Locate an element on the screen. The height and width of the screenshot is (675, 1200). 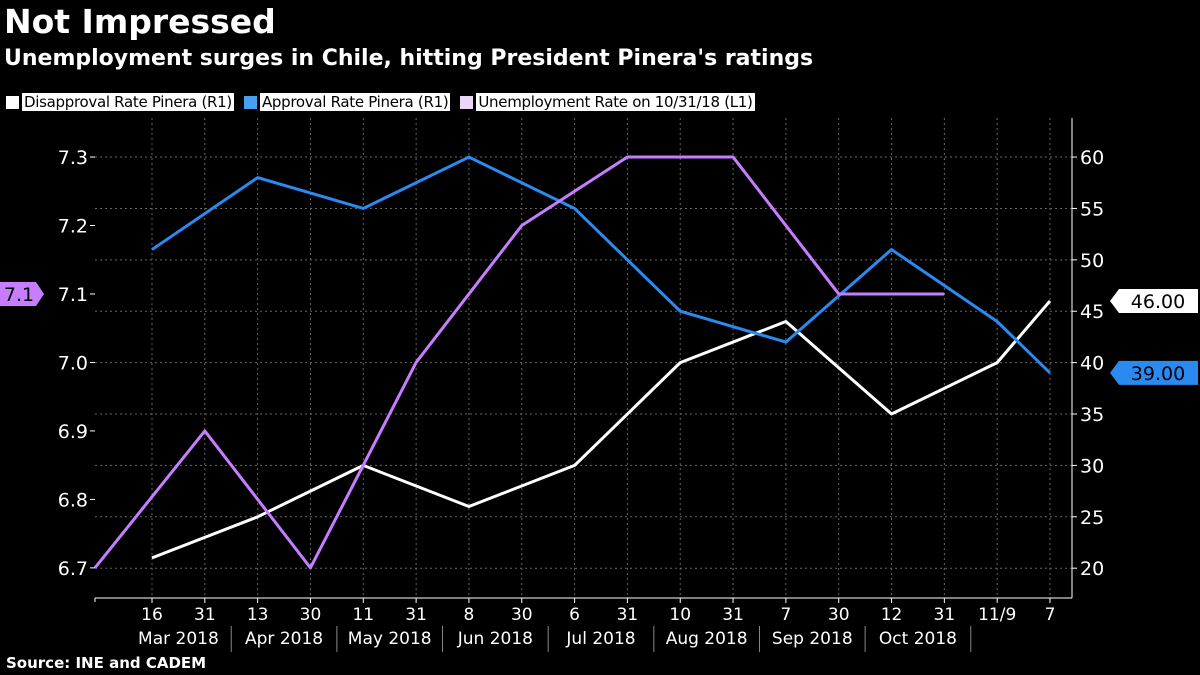
month-label: Apr 2018 is located at coordinates (284, 639).